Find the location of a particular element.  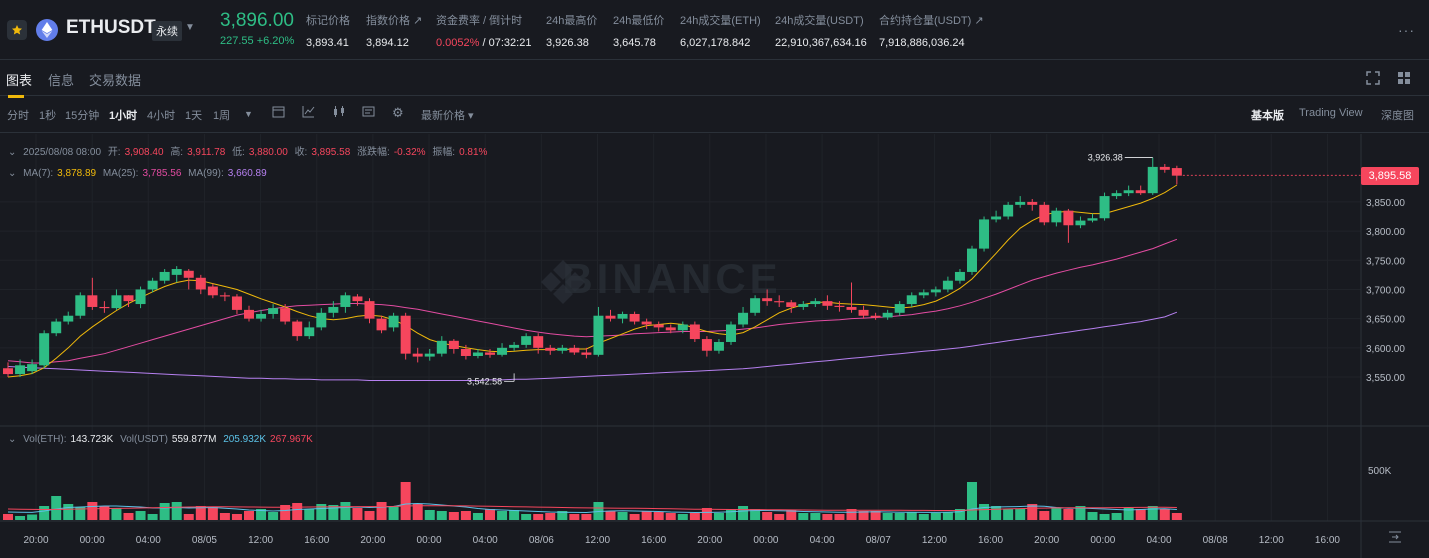

timeframe-1w: 1周 is located at coordinates (222, 116).